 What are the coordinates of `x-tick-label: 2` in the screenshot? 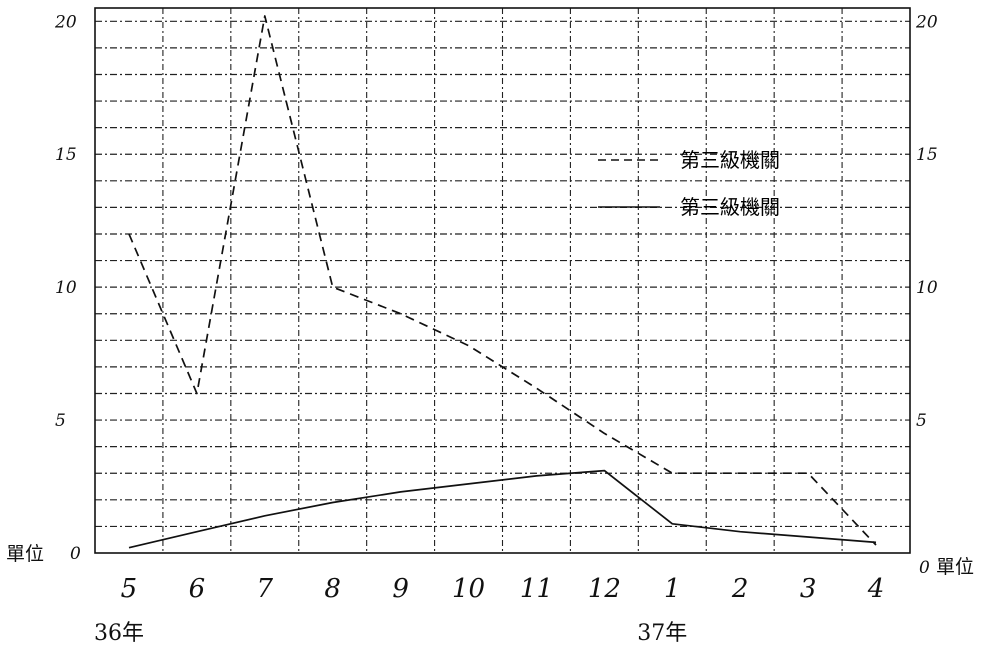 It's located at (740, 589).